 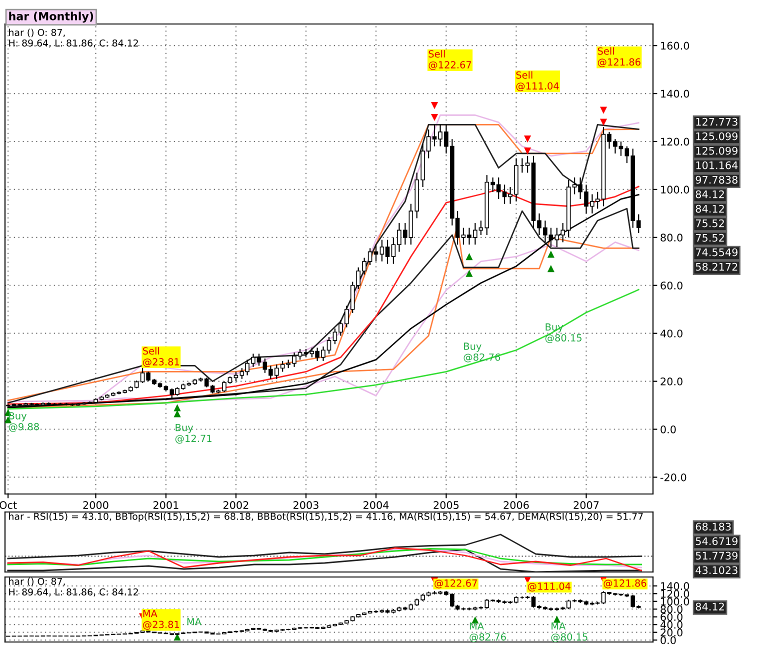 What do you see at coordinates (193, 434) in the screenshot?
I see `annotation: Buy @12.71` at bounding box center [193, 434].